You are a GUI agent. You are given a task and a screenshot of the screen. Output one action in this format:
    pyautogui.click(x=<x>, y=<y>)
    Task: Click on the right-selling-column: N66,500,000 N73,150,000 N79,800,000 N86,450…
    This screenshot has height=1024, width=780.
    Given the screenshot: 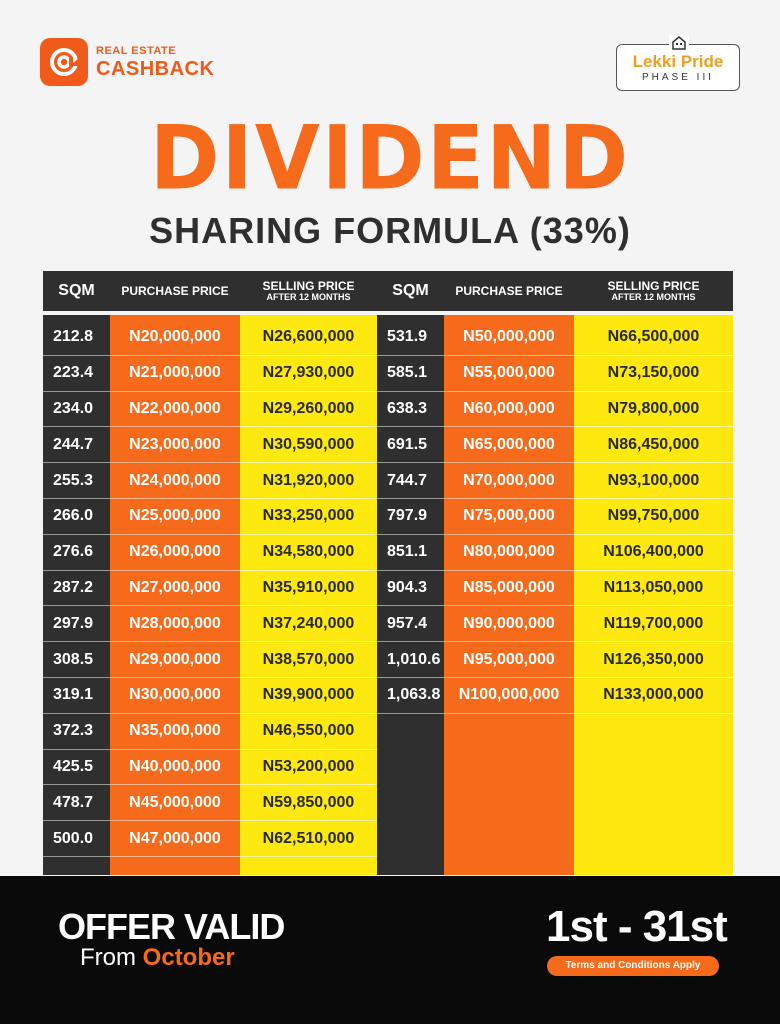 What is the action you would take?
    pyautogui.click(x=653, y=595)
    